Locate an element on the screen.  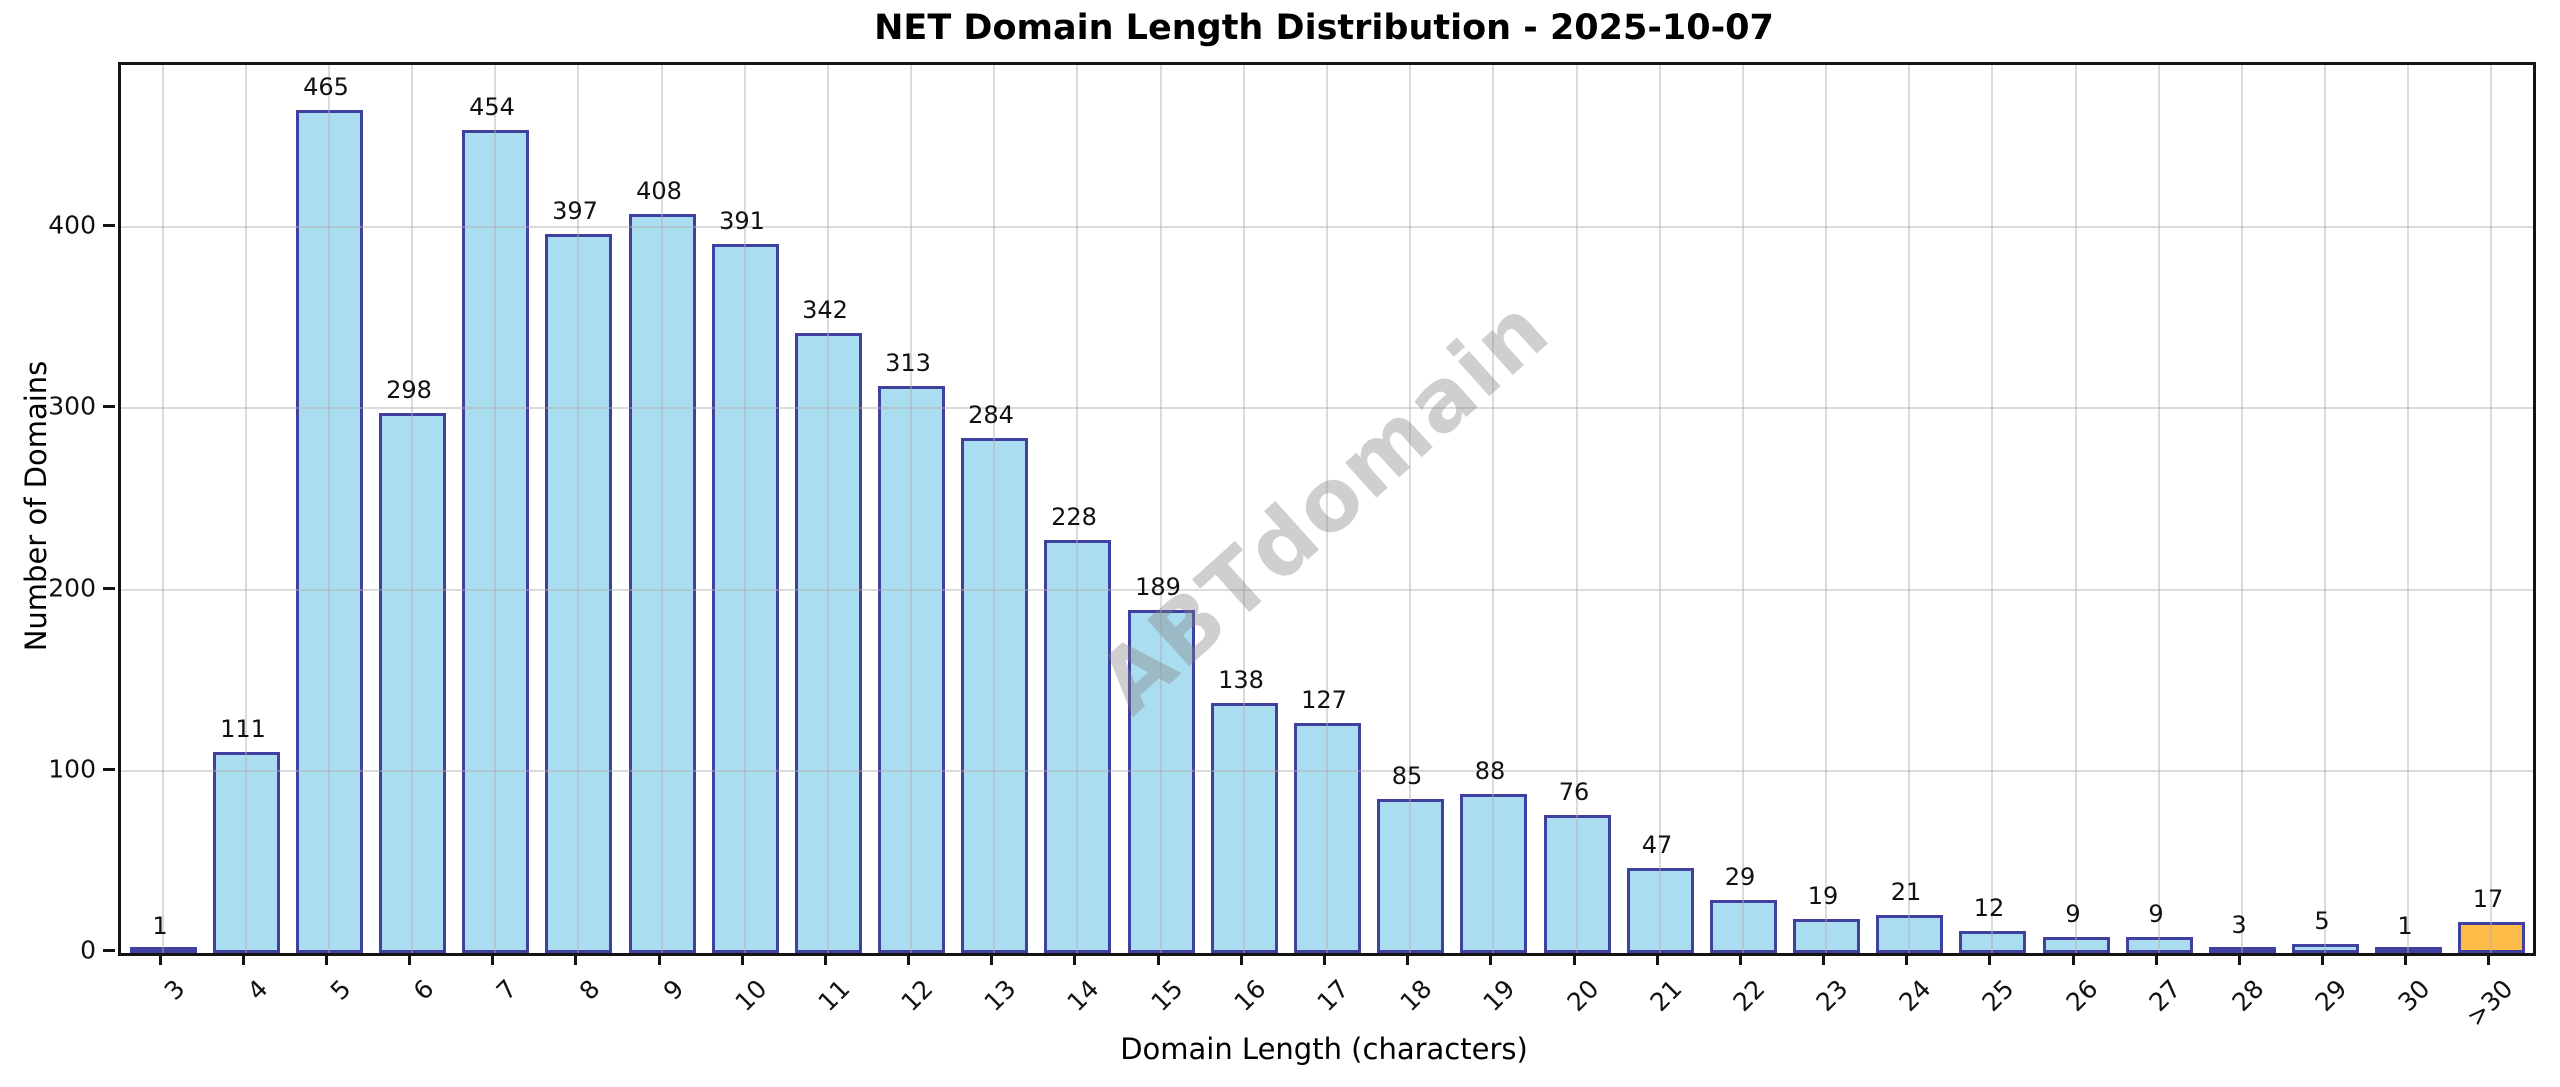
x-tick-label: 17 is located at coordinates (1333, 996).